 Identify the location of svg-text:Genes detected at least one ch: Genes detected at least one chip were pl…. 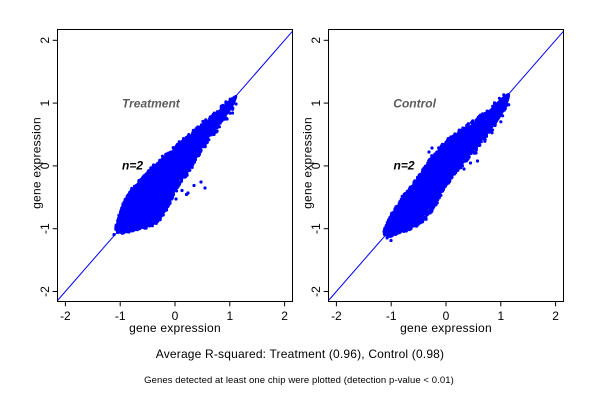
(299, 380).